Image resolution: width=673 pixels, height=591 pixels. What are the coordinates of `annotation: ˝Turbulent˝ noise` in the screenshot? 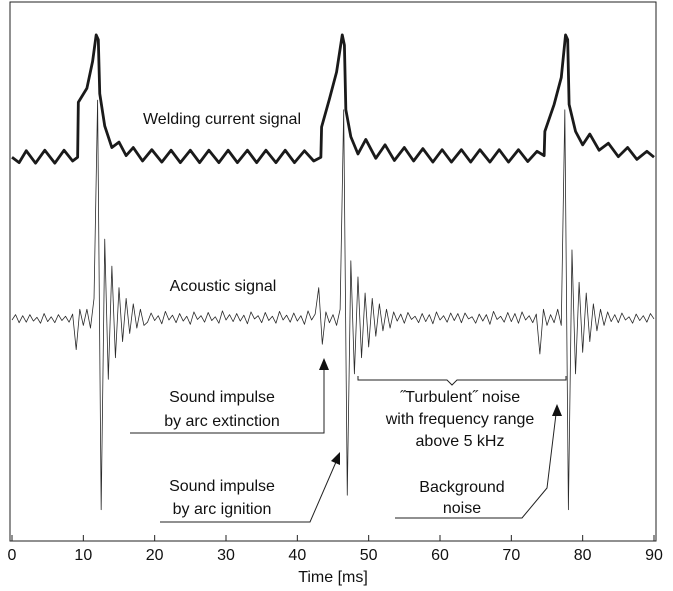 It's located at (460, 397).